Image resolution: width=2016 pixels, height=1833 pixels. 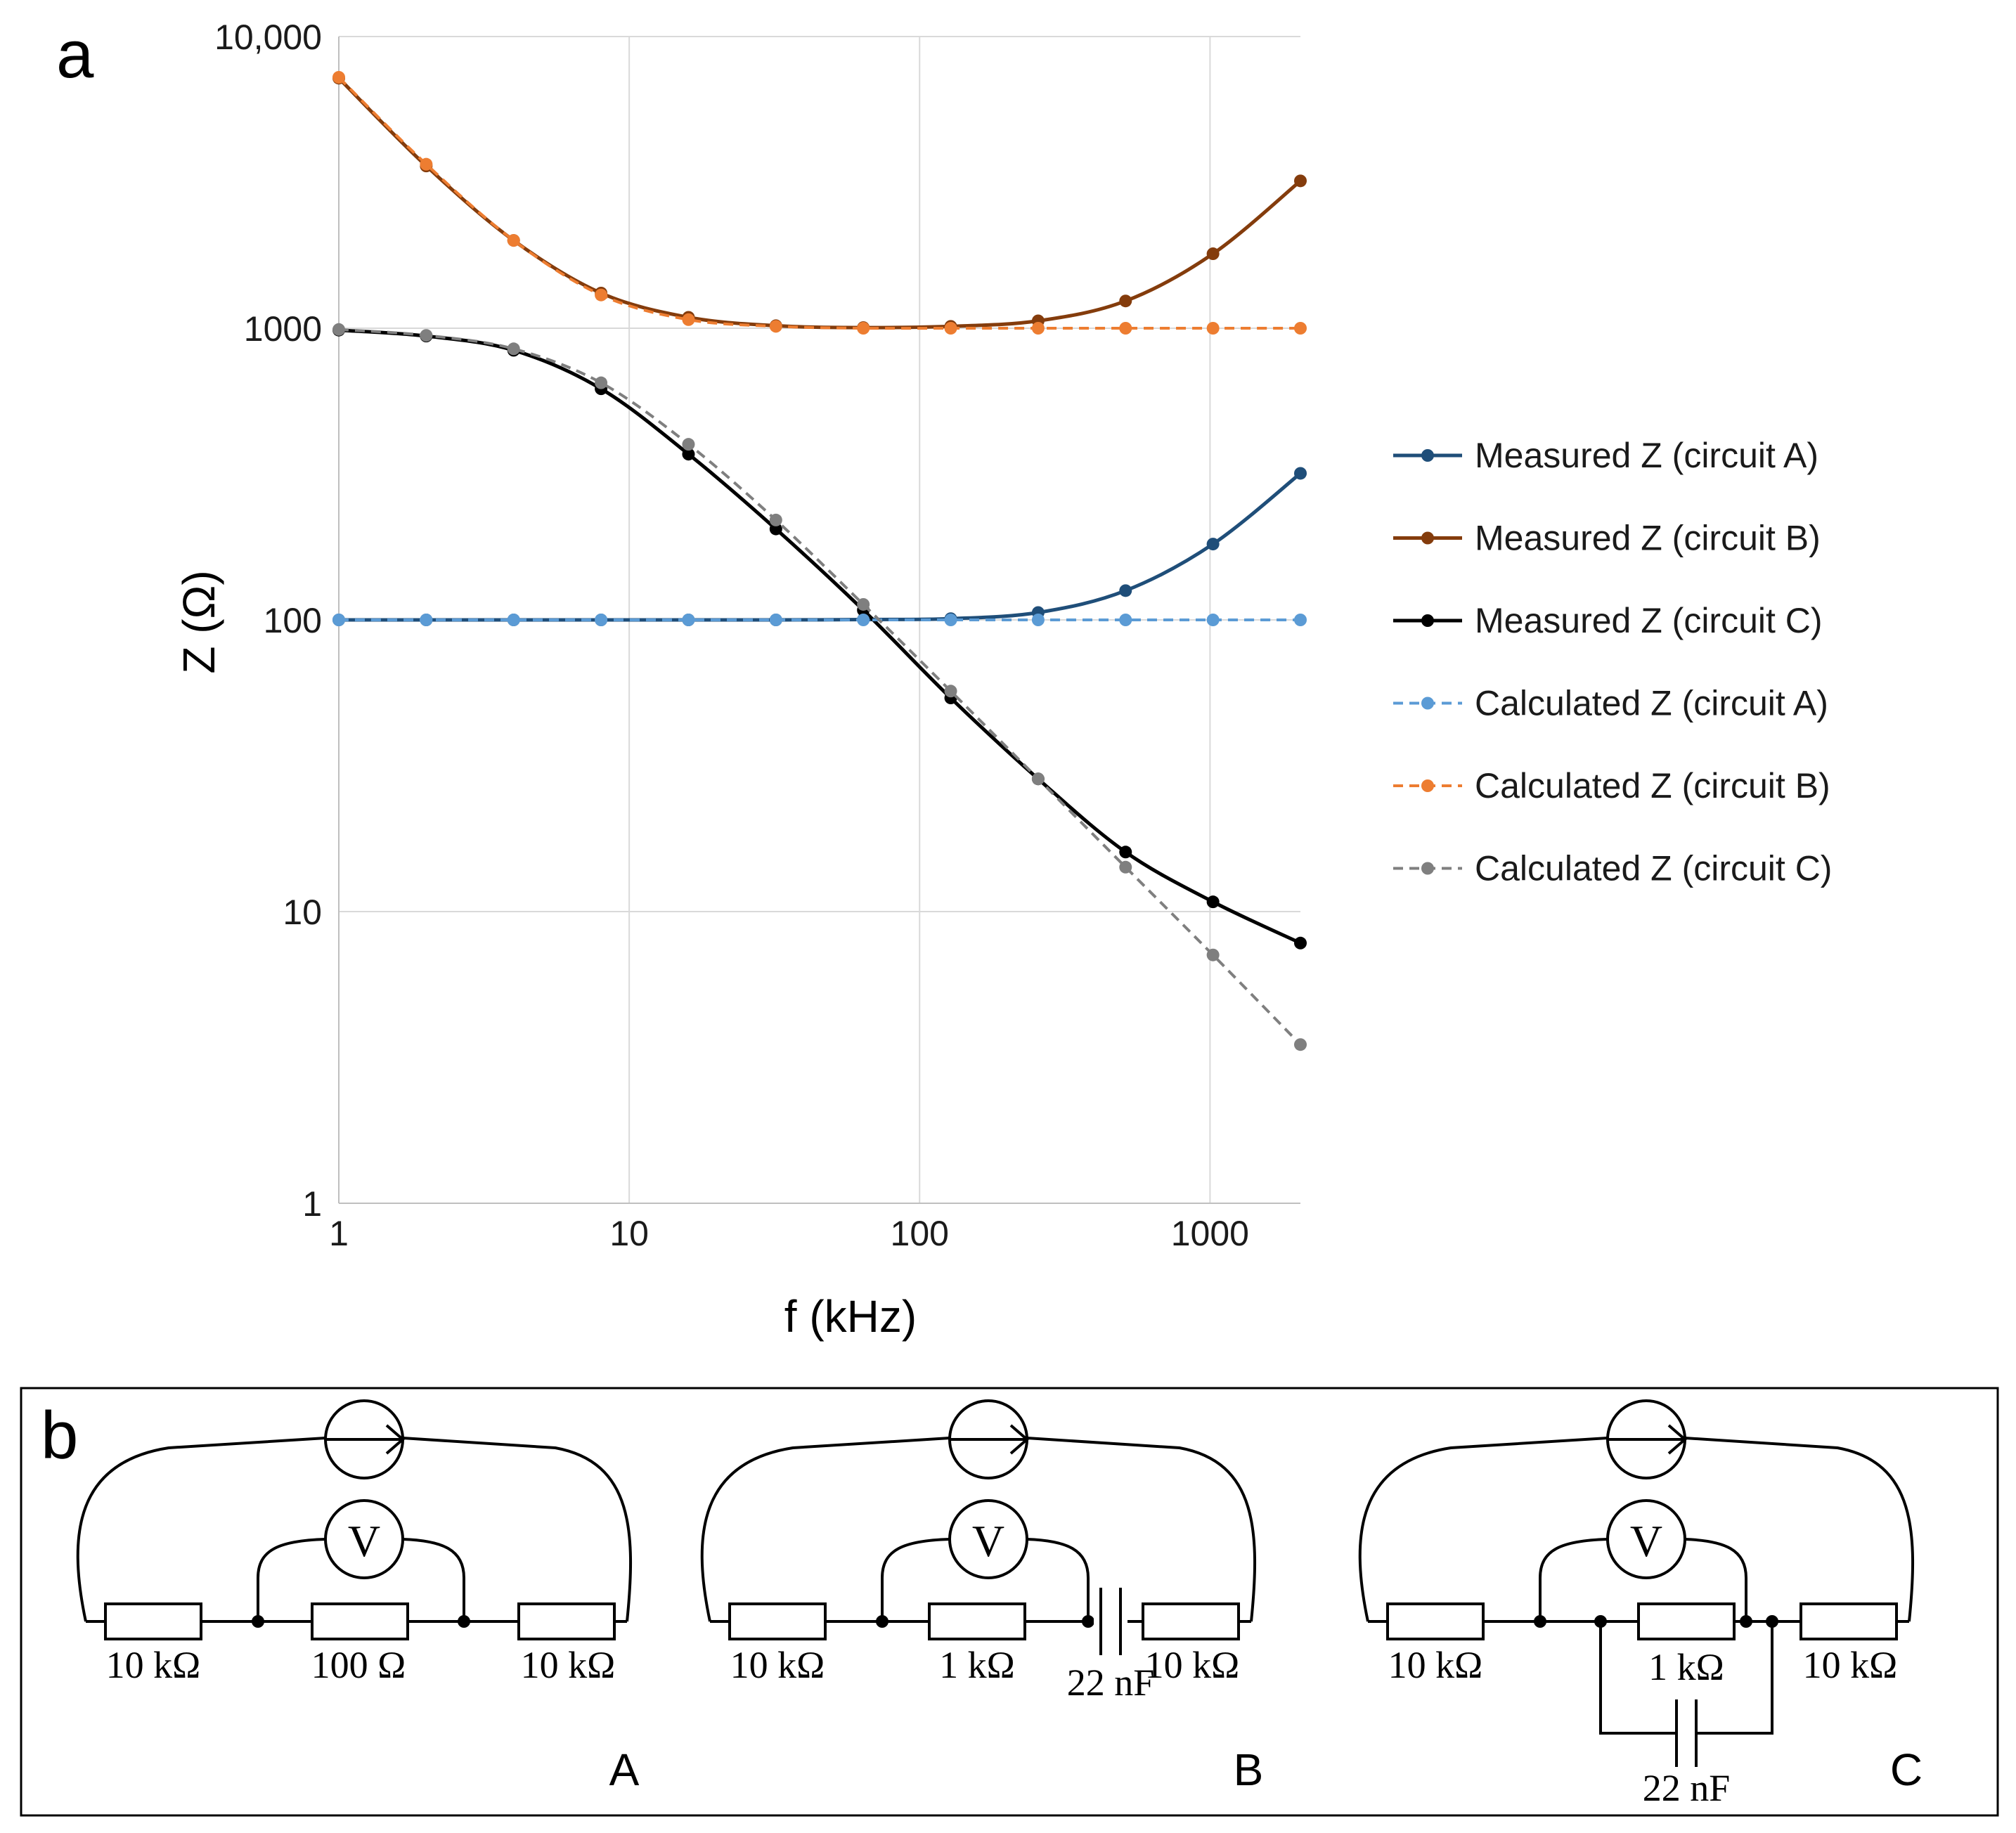 I want to click on circuit-label: B, so click(x=1249, y=1770).